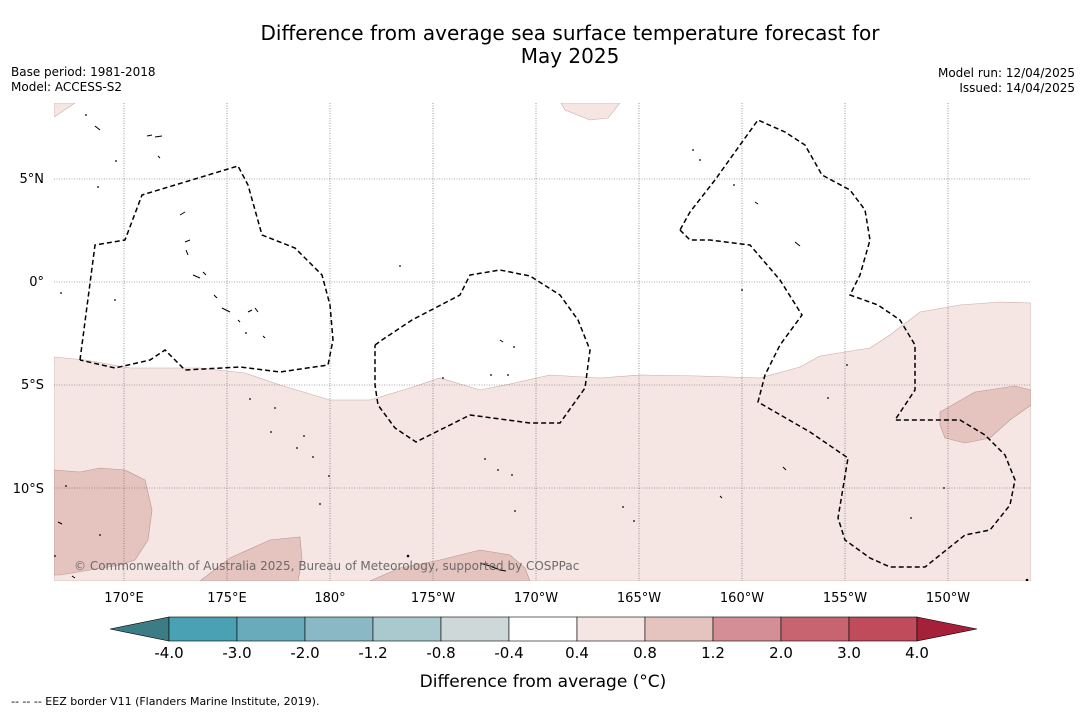 The height and width of the screenshot is (713, 1085). What do you see at coordinates (1017, 88) in the screenshot?
I see `issued-date: Issued: 14/04/2025` at bounding box center [1017, 88].